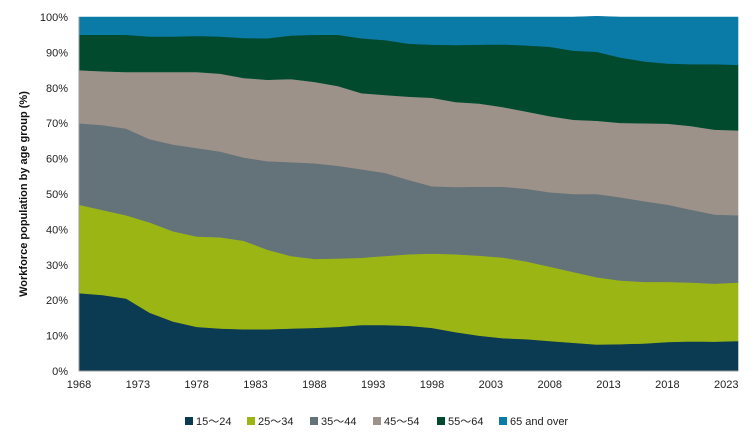  I want to click on y-tick-label: 70%, so click(57, 124).